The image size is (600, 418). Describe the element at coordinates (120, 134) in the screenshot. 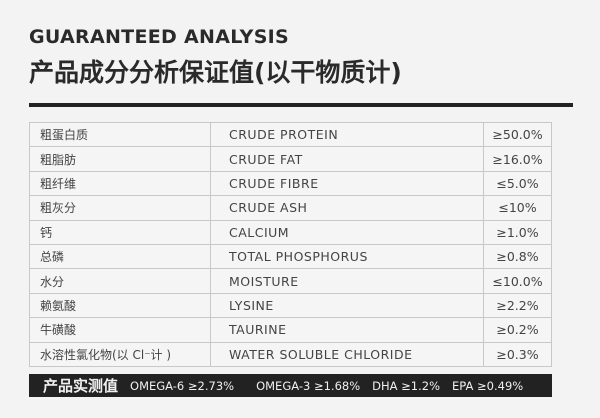

I see `nutrient-name-cn: 粗蛋白质` at that location.